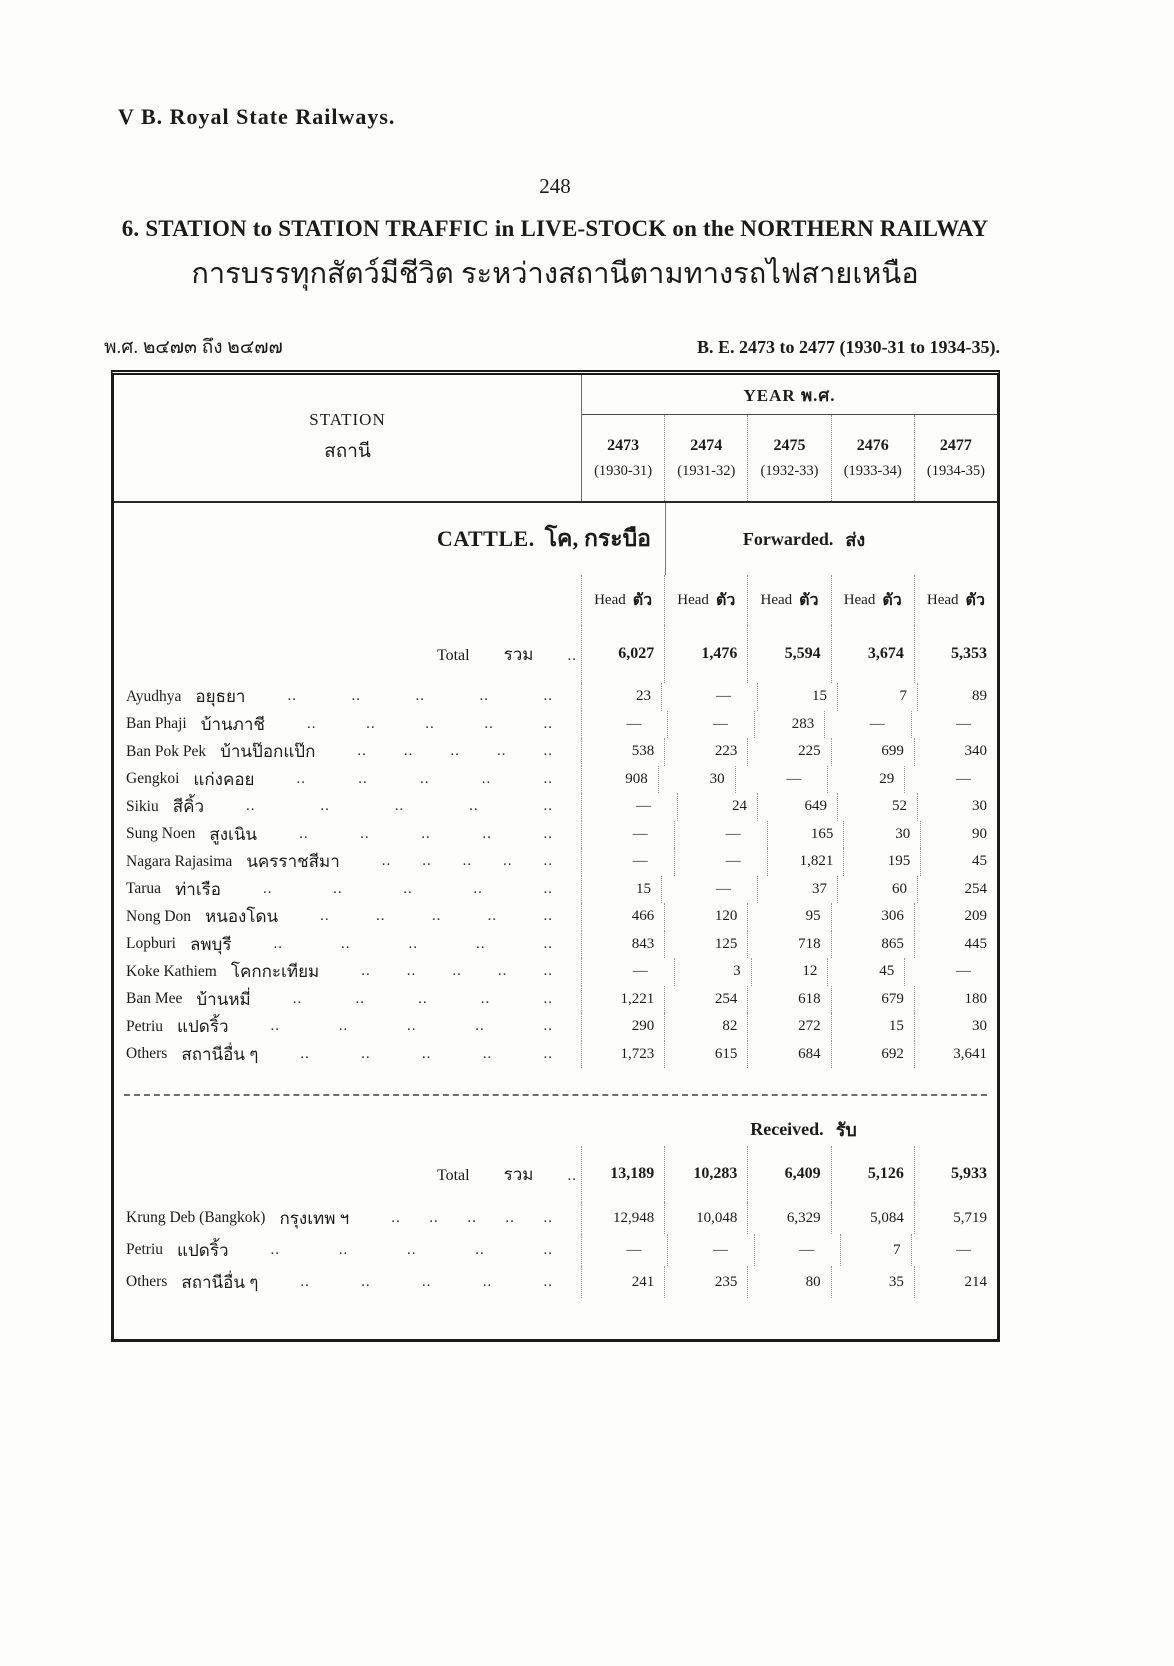  I want to click on value-cell: 235, so click(705, 1282).